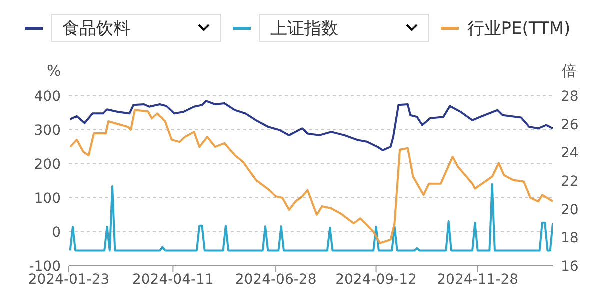 The image size is (600, 308). Describe the element at coordinates (570, 125) in the screenshot. I see `y2-tick-label: 26` at that location.